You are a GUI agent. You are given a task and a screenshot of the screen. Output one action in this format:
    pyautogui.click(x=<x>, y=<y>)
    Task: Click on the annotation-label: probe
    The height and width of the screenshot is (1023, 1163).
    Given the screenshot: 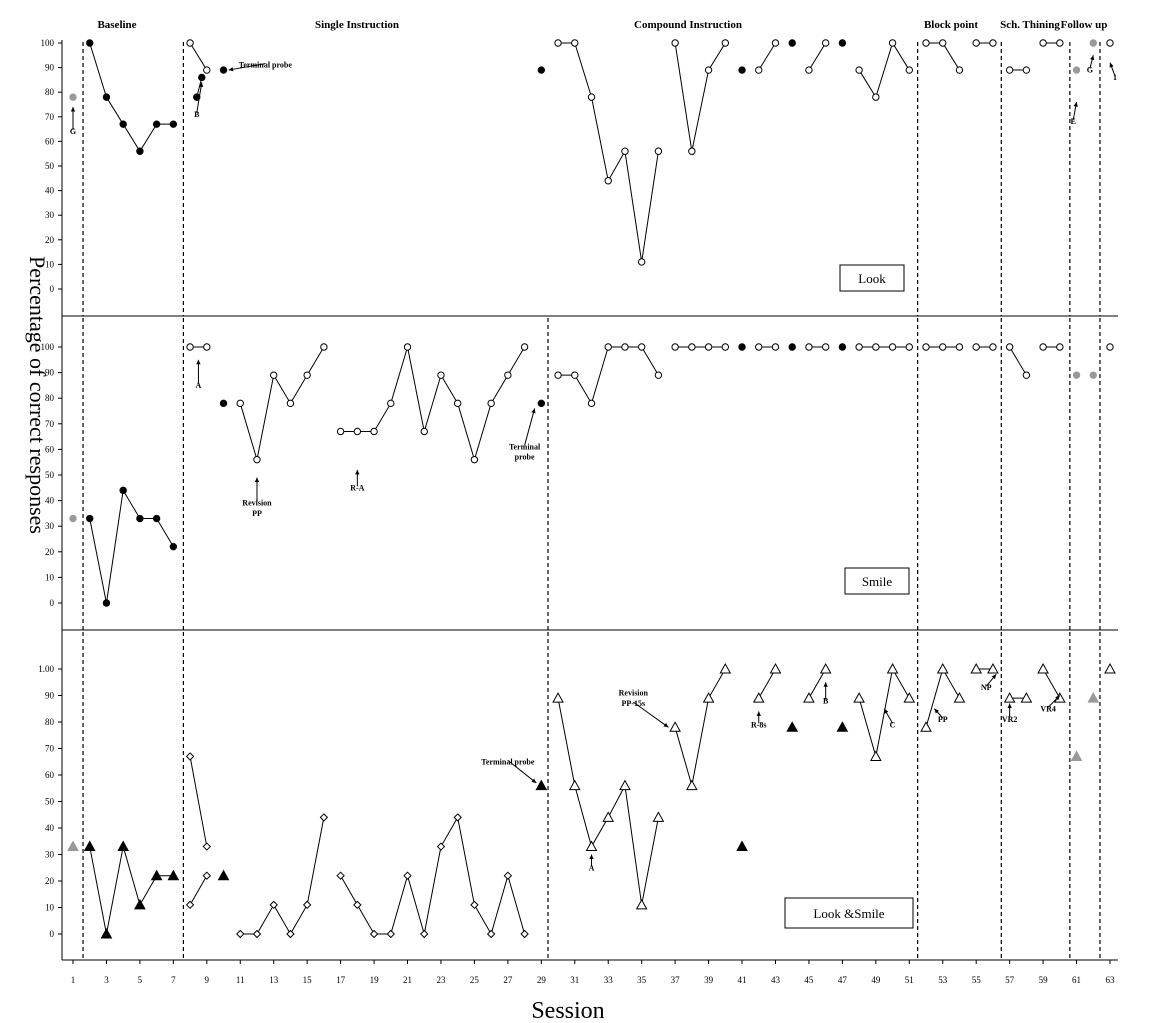 What is the action you would take?
    pyautogui.click(x=525, y=457)
    